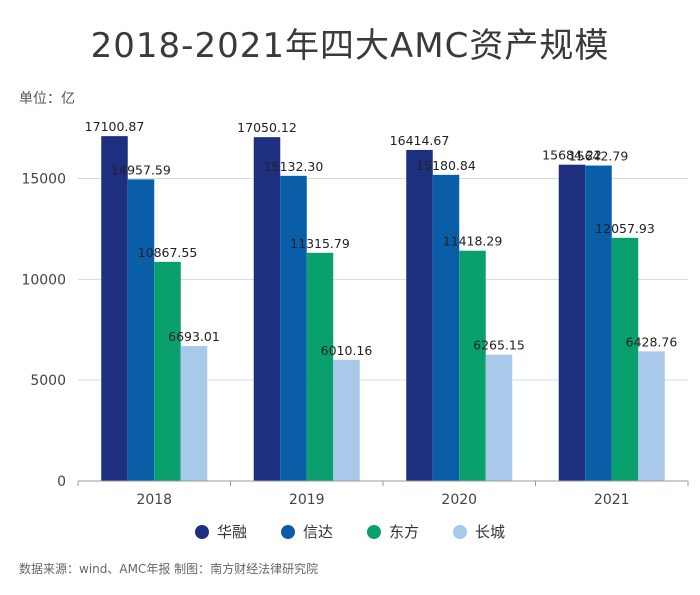 This screenshot has height=595, width=700. I want to click on legend: 华融 信达 东方 长城, so click(350, 531).